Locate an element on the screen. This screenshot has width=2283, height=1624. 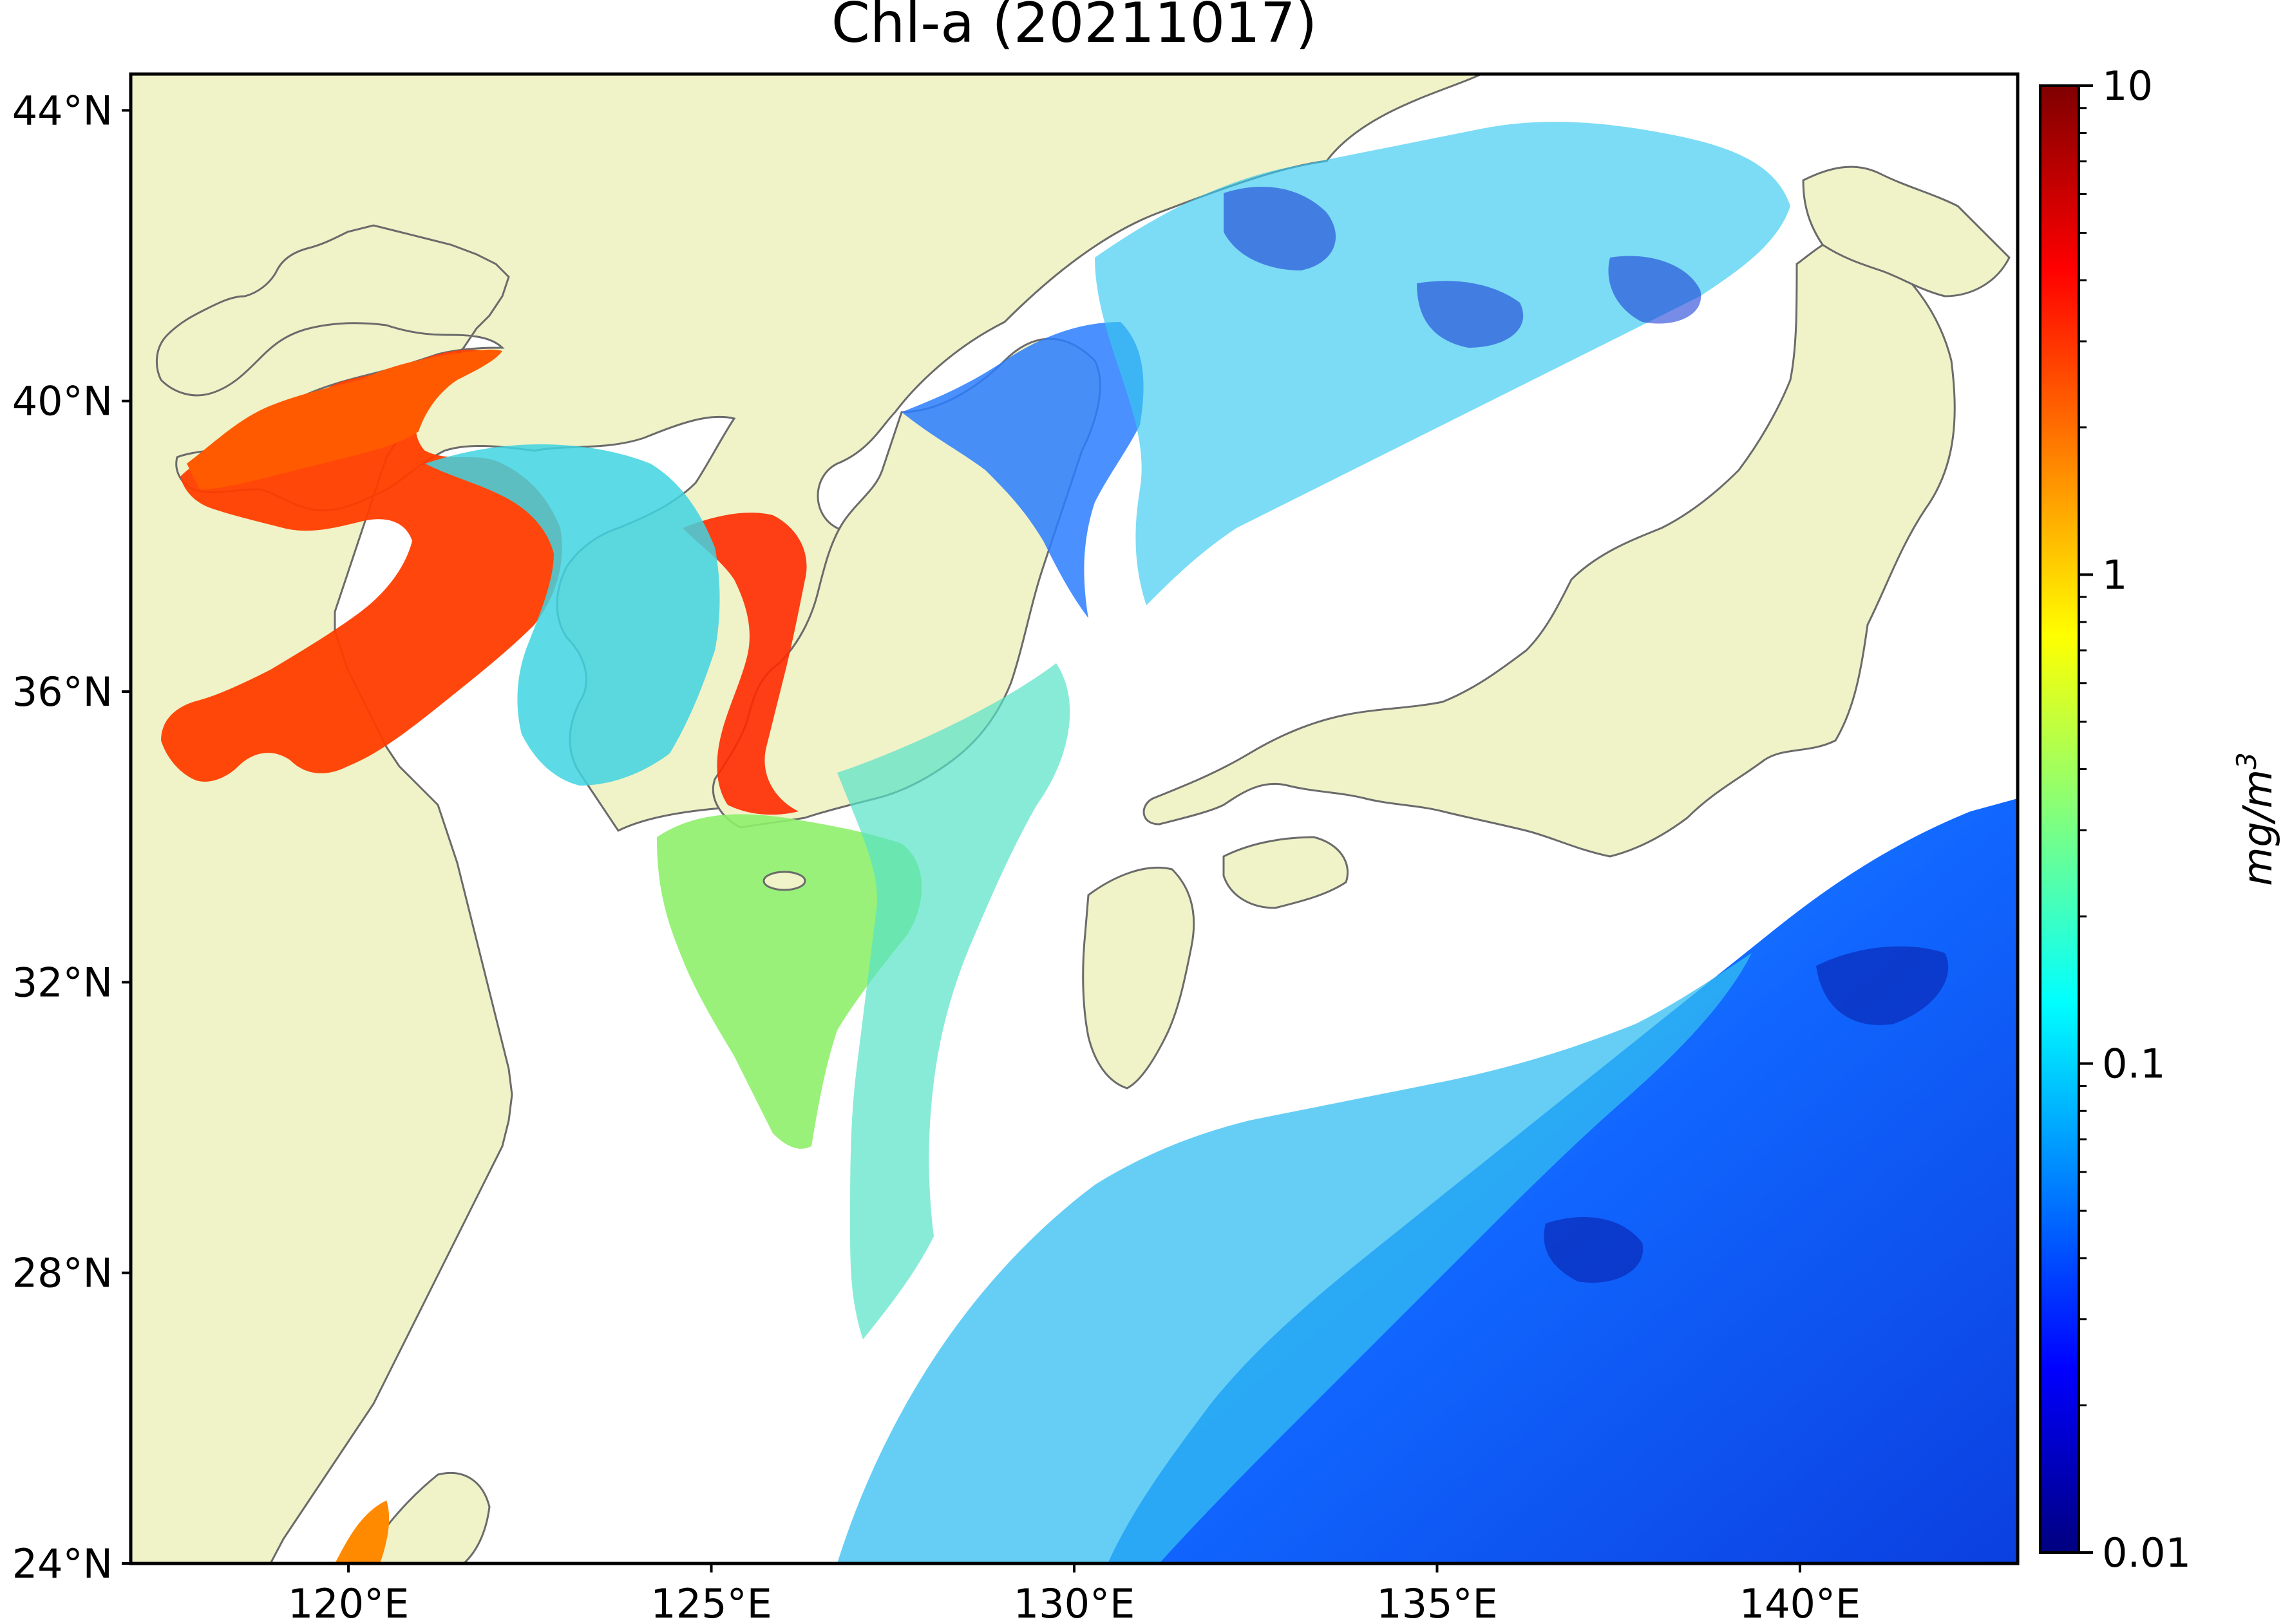
pacific-dark-patches is located at coordinates (1746, 1115).